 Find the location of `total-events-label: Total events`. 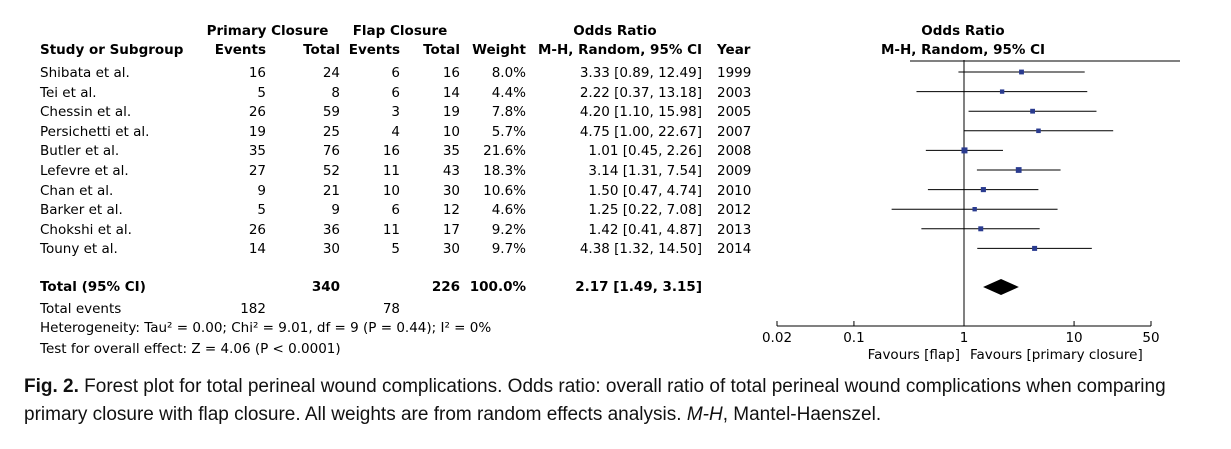

total-events-label: Total events is located at coordinates (81, 309).